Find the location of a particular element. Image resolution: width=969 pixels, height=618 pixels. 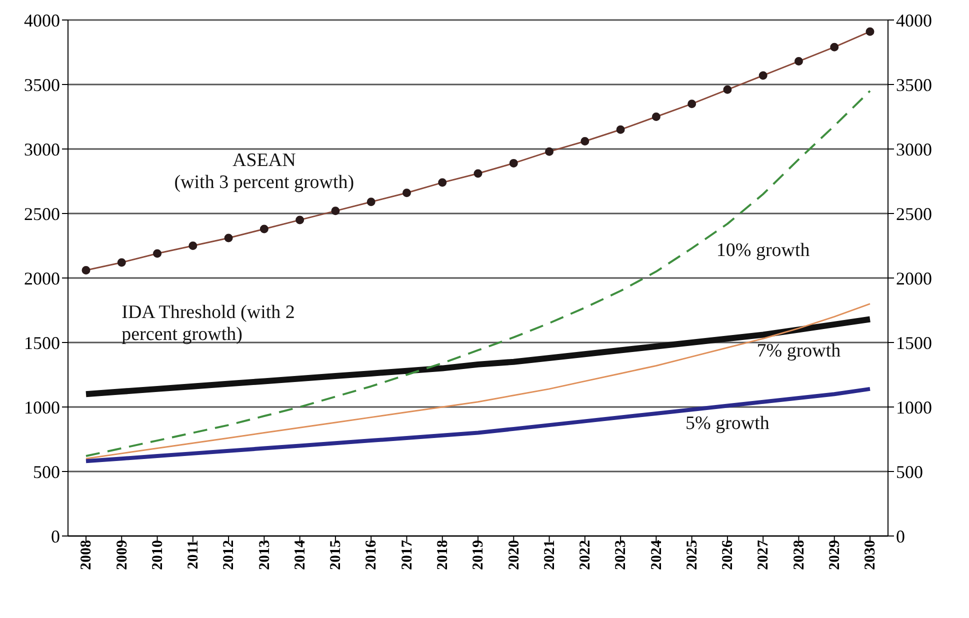

x-tick-label: 2011 is located at coordinates (194, 555).